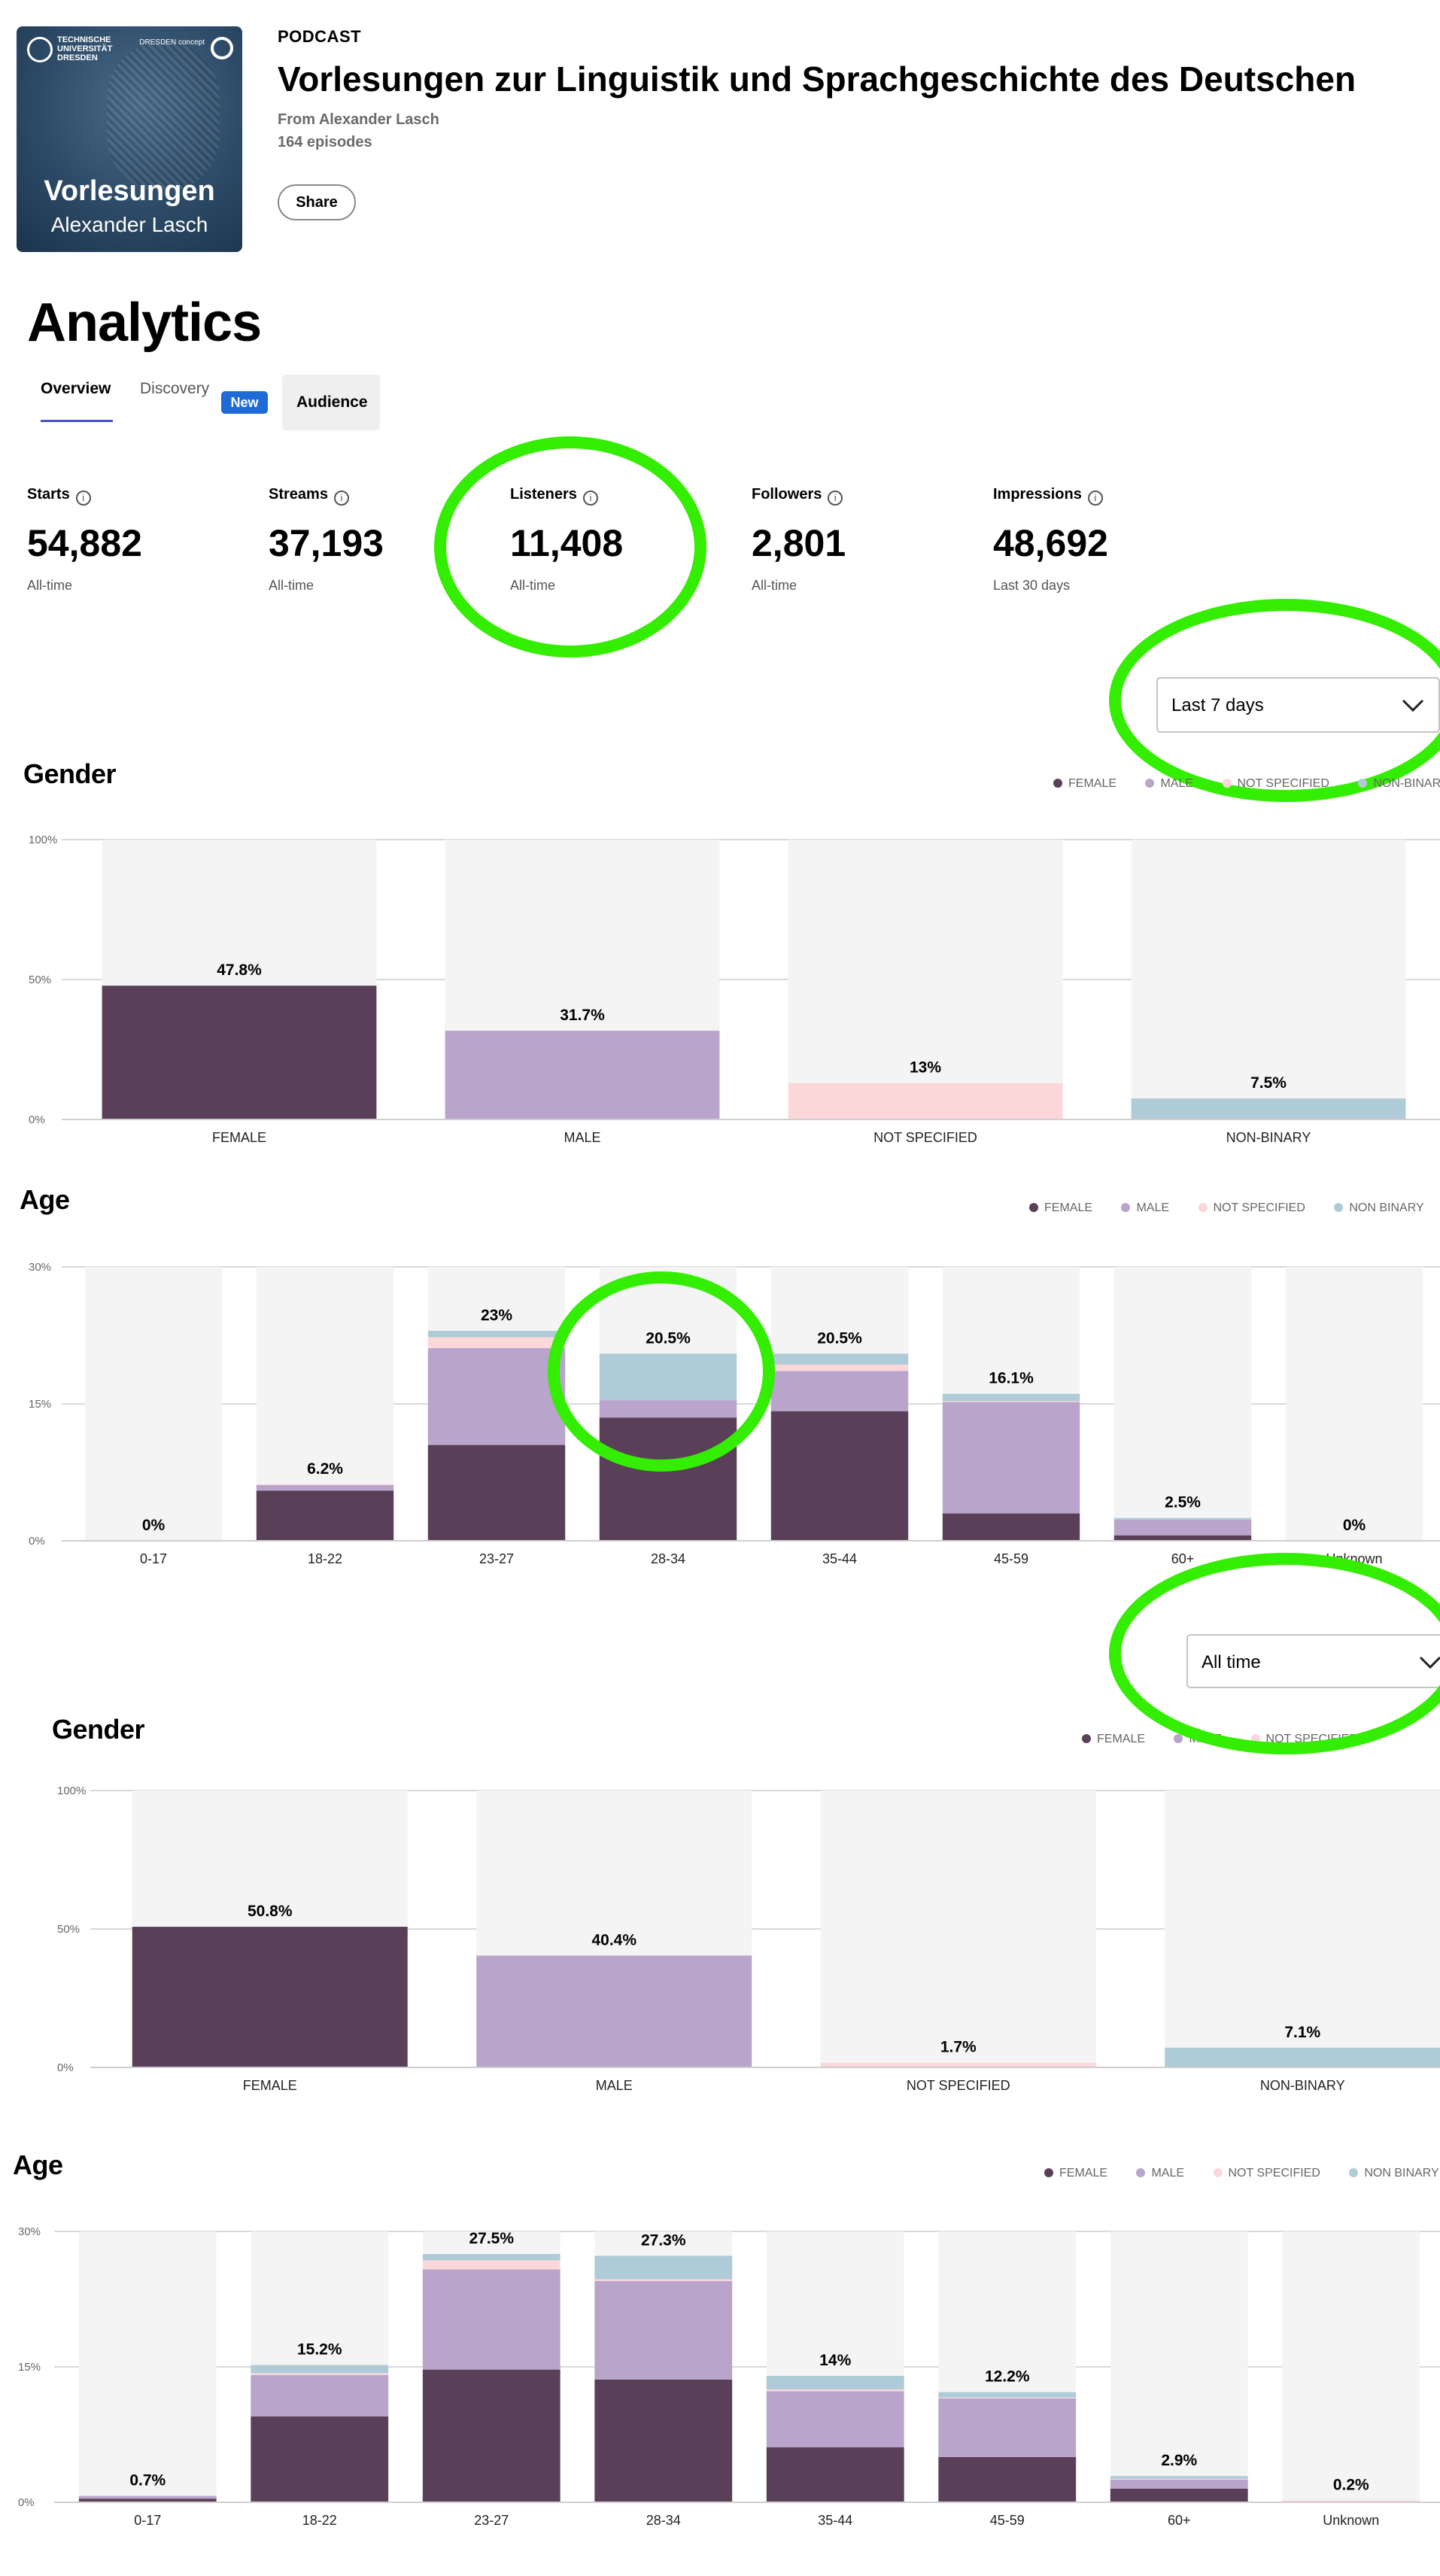 The height and width of the screenshot is (2576, 1440). Describe the element at coordinates (958, 2065) in the screenshot. I see `bar-not-specified` at that location.